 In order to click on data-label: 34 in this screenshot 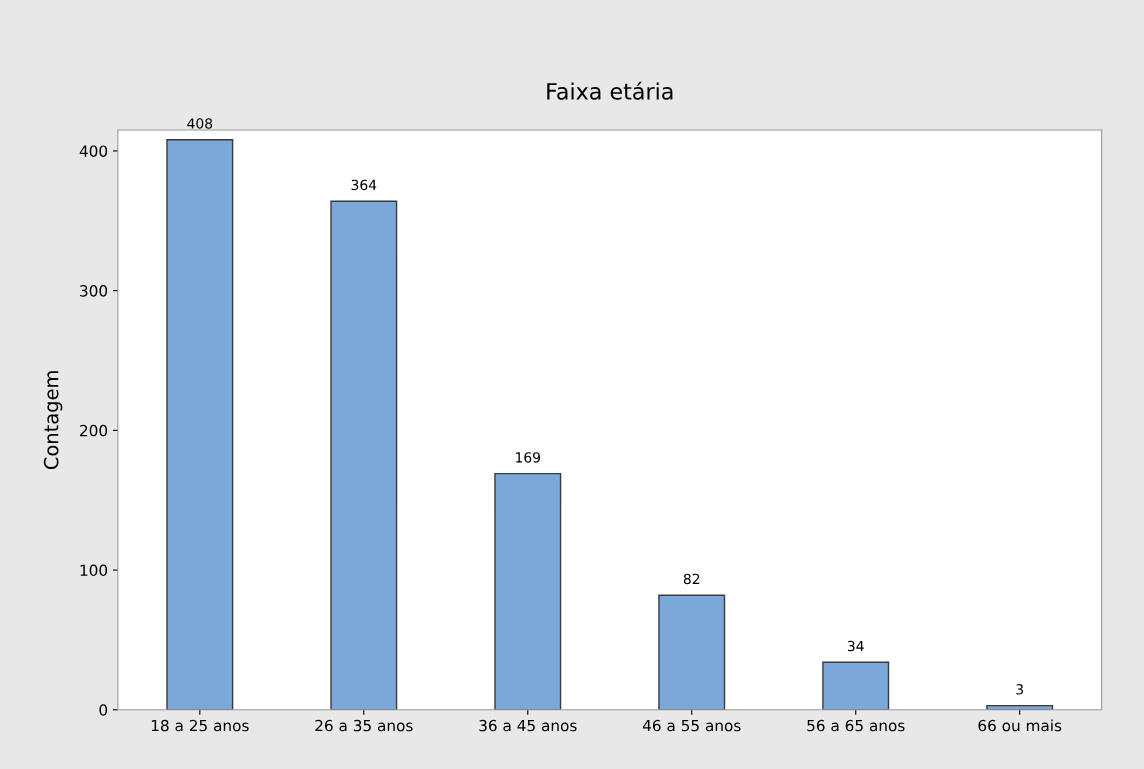, I will do `click(855, 646)`.